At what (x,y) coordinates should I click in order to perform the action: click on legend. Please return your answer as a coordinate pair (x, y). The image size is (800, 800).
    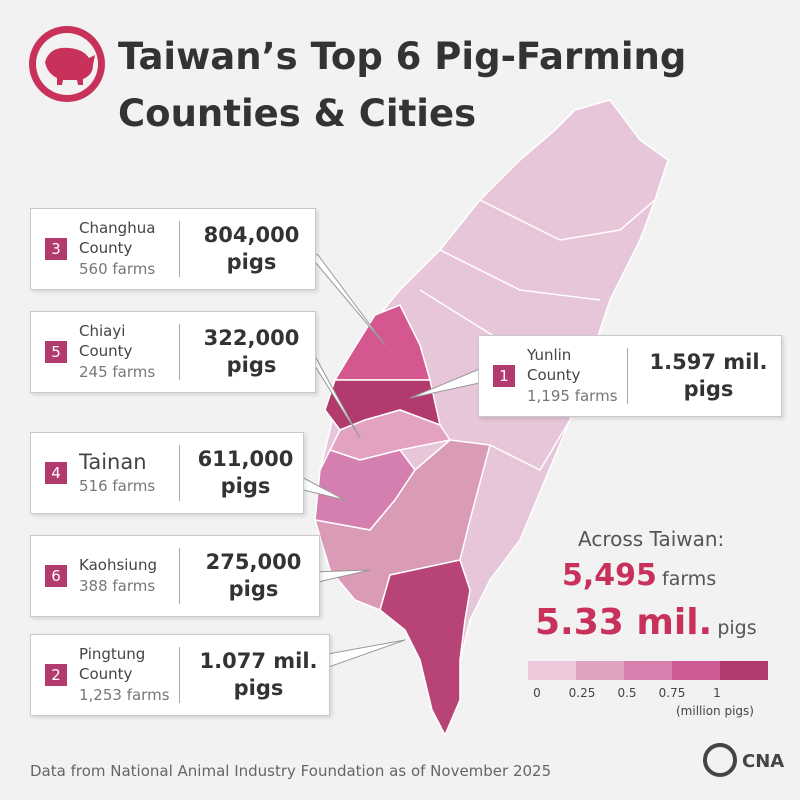
    Looking at the image, I should click on (648, 670).